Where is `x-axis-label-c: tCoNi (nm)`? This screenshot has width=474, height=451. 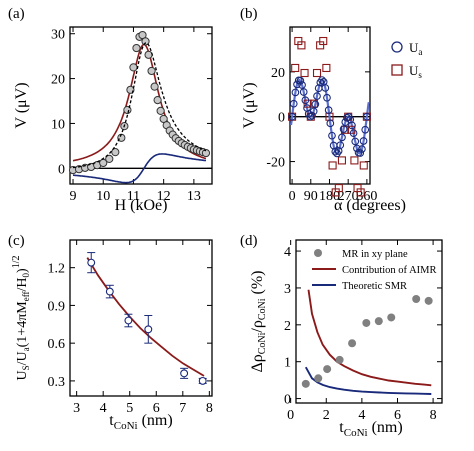
x-axis-label-c: tCoNi (nm) is located at coordinates (140, 422).